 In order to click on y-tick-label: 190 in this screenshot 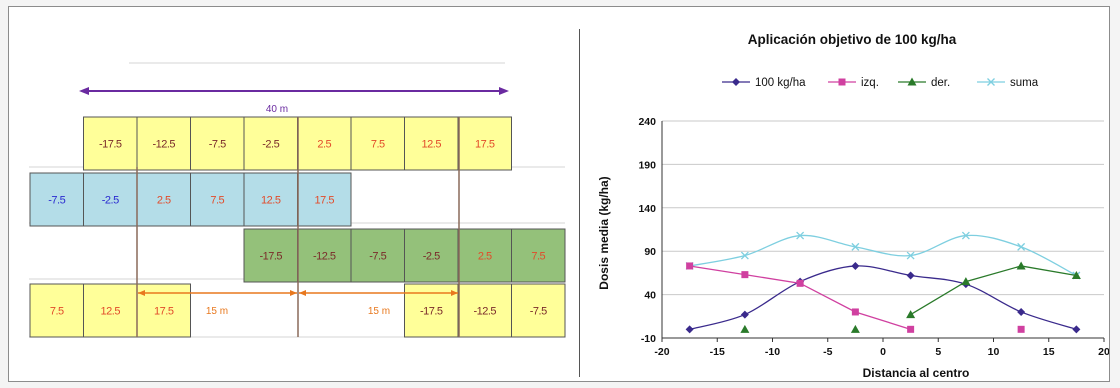, I will do `click(647, 165)`.